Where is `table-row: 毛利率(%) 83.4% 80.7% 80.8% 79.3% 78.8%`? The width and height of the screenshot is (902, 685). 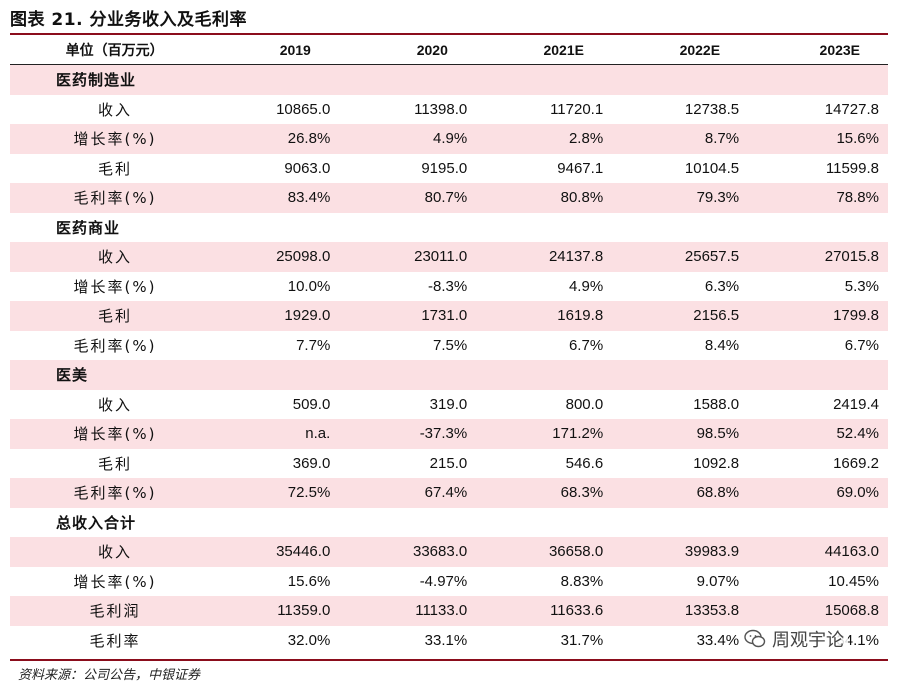
table-row: 毛利率(%) 83.4% 80.7% 80.8% 79.3% 78.8% is located at coordinates (449, 198).